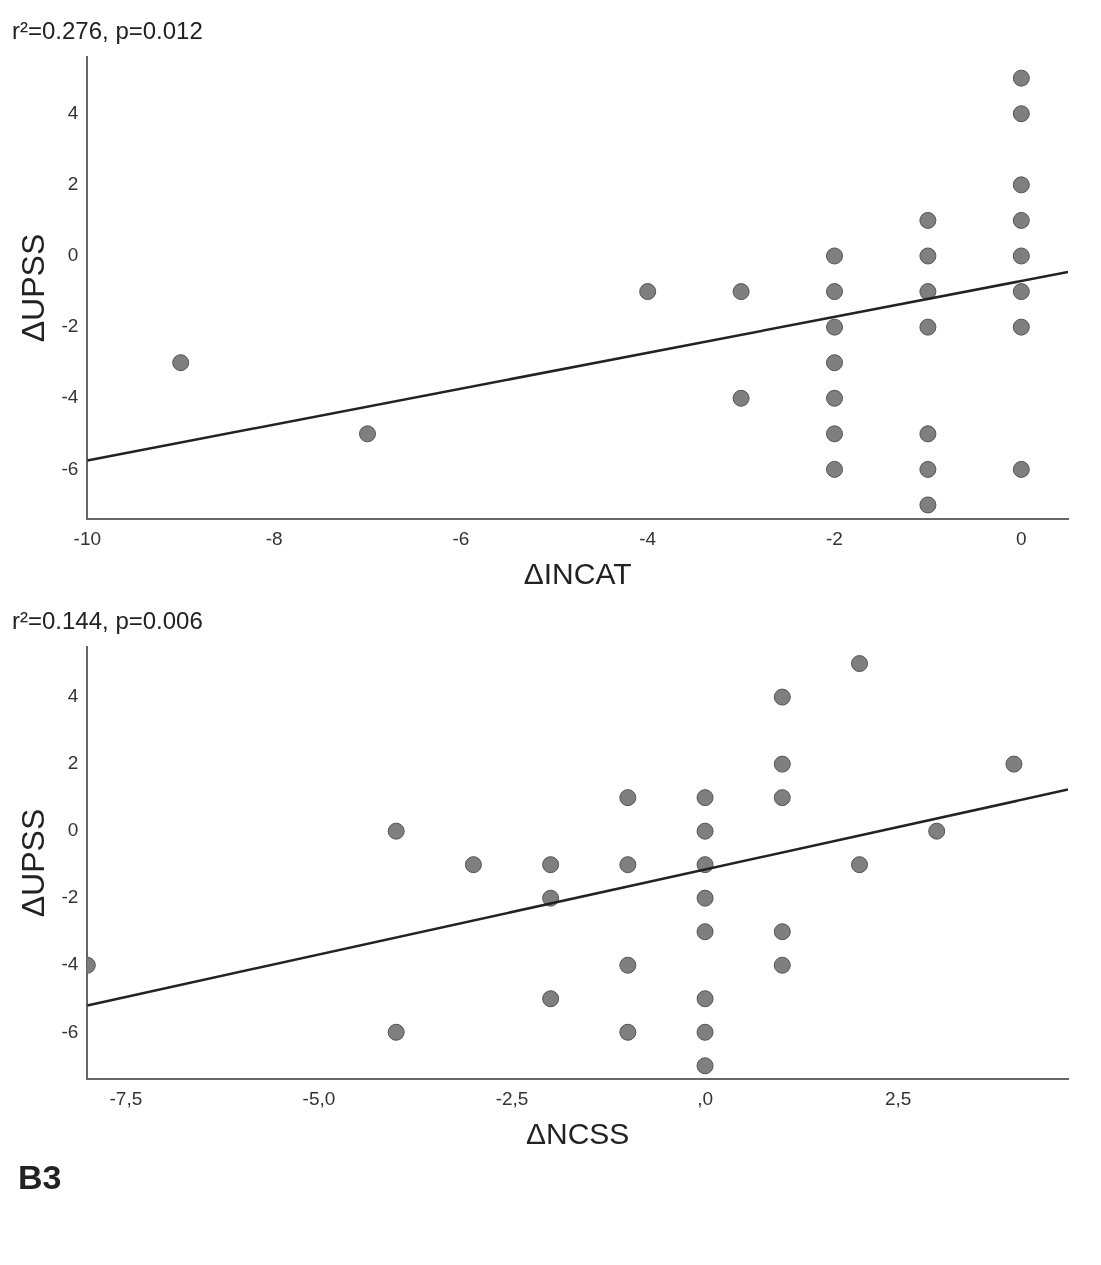 The width and height of the screenshot is (1101, 1265). What do you see at coordinates (40, 1177) in the screenshot?
I see `text: B3` at bounding box center [40, 1177].